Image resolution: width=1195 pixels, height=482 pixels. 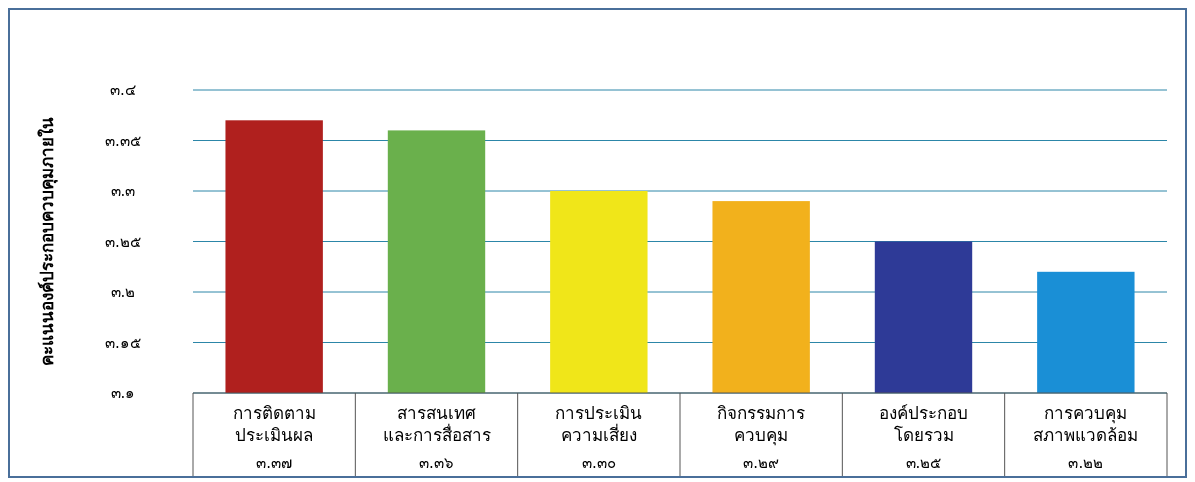 What do you see at coordinates (47, 241) in the screenshot?
I see `y-axis-title: คะแนนองค์ประกอบควบคุมภายใน` at bounding box center [47, 241].